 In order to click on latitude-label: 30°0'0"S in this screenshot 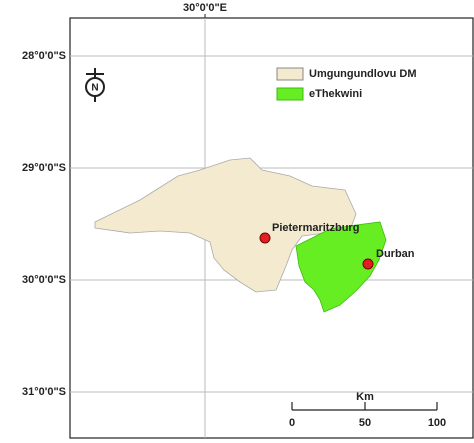, I will do `click(44, 280)`.